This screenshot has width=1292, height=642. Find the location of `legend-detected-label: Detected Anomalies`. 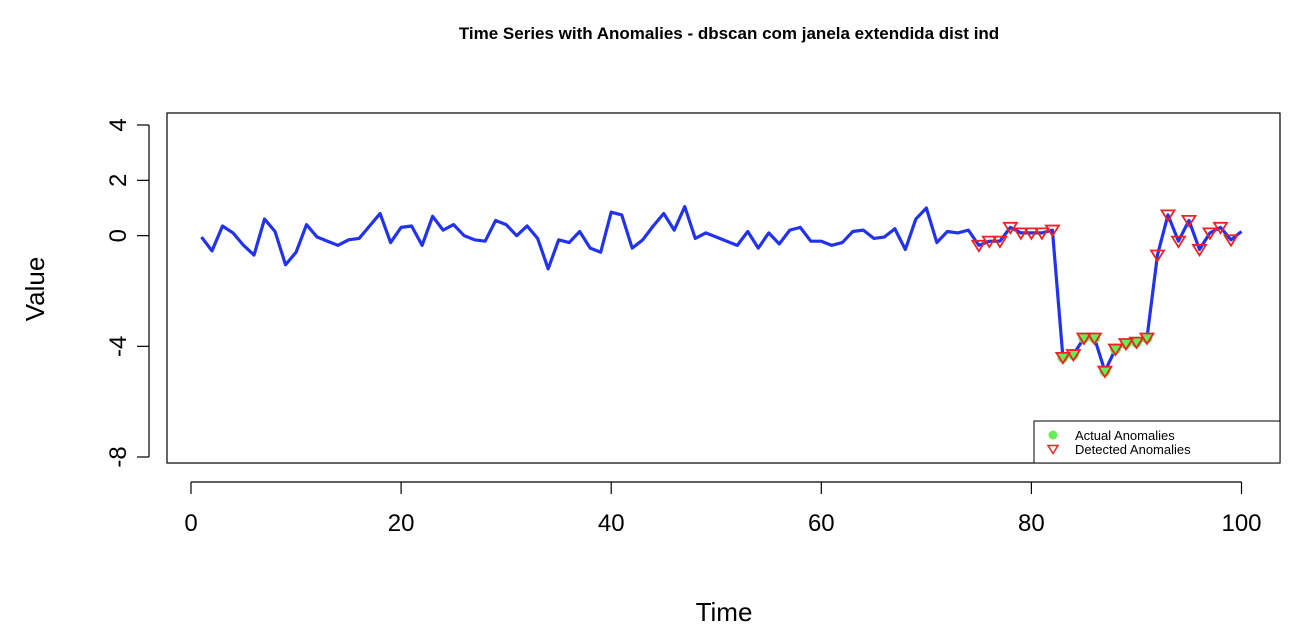

legend-detected-label: Detected Anomalies is located at coordinates (1133, 449).